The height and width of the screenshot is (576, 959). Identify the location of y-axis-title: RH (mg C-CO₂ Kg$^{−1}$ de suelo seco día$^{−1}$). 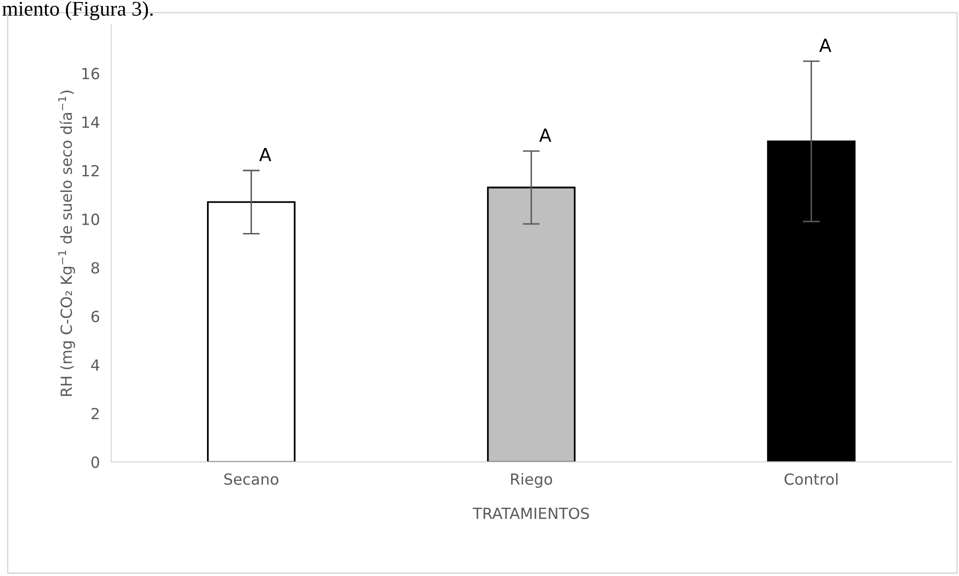
(66, 243).